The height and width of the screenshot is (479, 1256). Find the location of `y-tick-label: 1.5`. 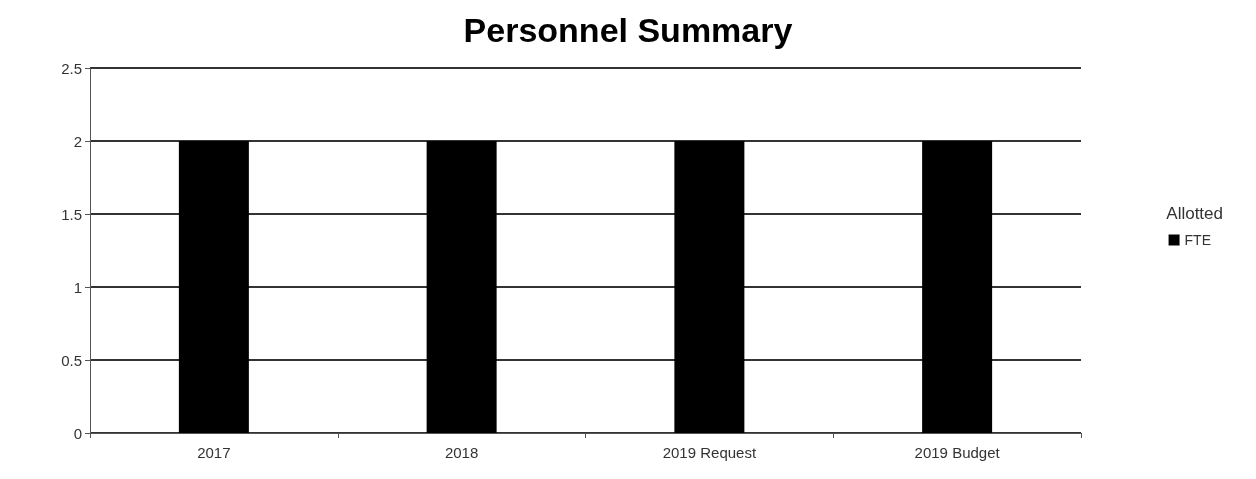

y-tick-label: 1.5 is located at coordinates (71, 214).